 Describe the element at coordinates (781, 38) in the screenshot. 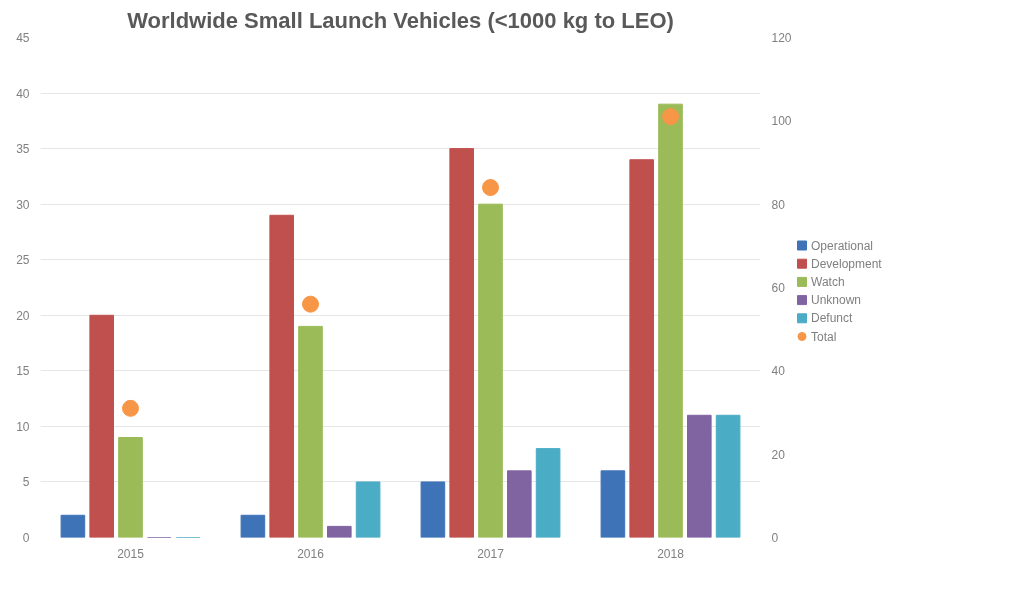

I see `y2-tick-label: 120` at that location.